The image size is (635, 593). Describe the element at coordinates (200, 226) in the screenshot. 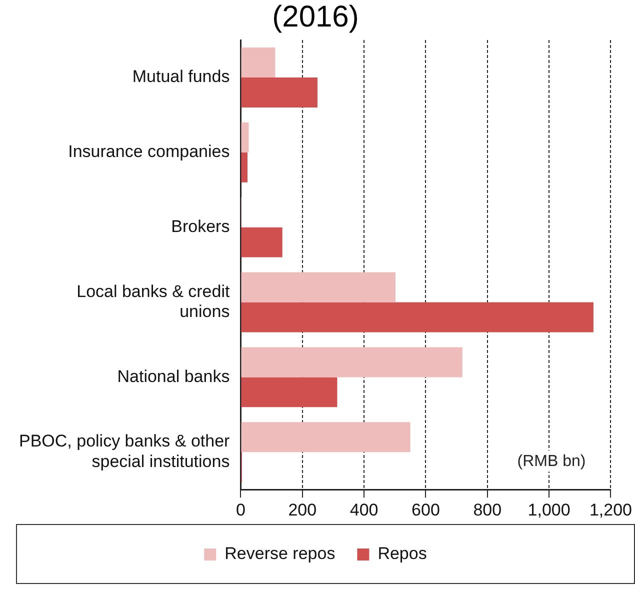

I see `y-tick-label: Brokers` at that location.